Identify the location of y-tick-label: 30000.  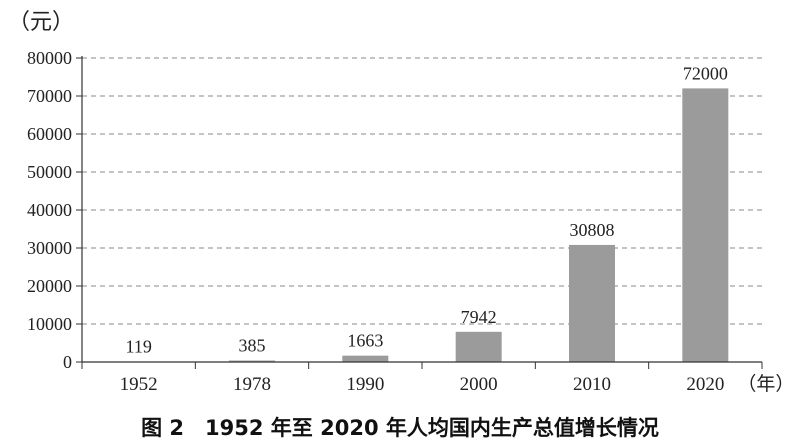
(49, 248).